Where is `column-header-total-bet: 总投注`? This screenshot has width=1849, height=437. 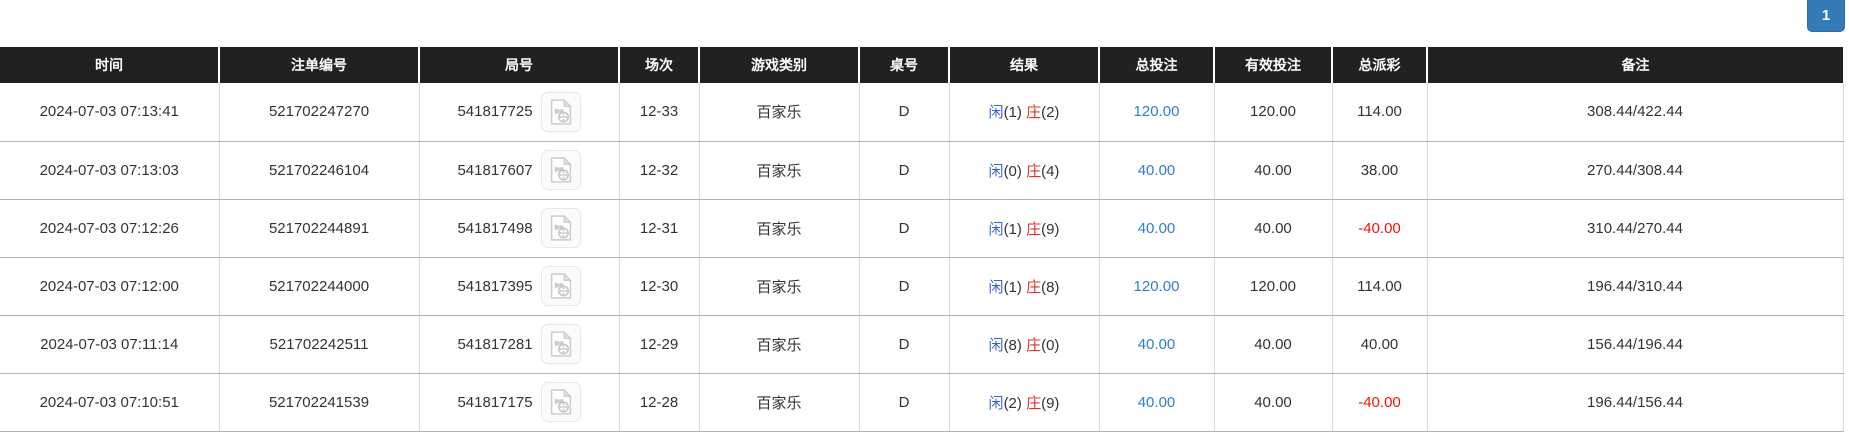
column-header-total-bet: 总投注 is located at coordinates (1156, 65).